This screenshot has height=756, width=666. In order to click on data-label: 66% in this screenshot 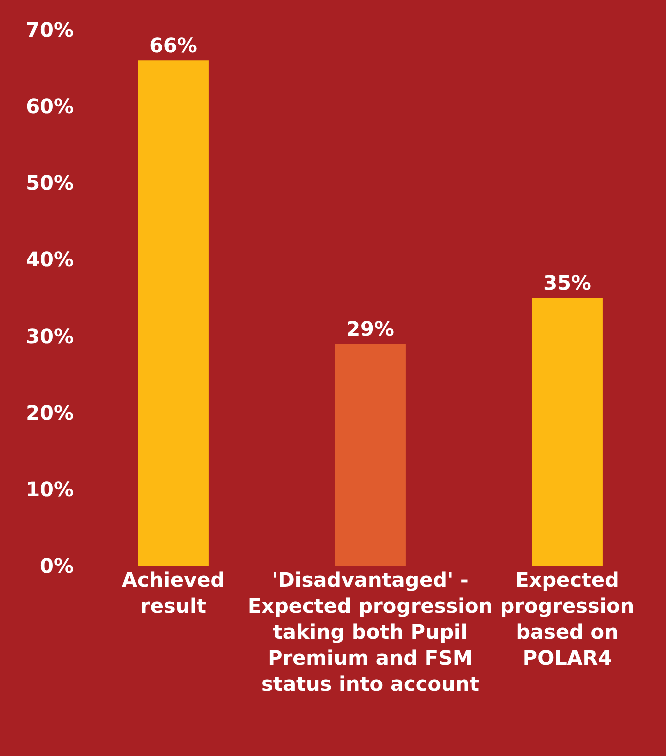, I will do `click(174, 46)`.